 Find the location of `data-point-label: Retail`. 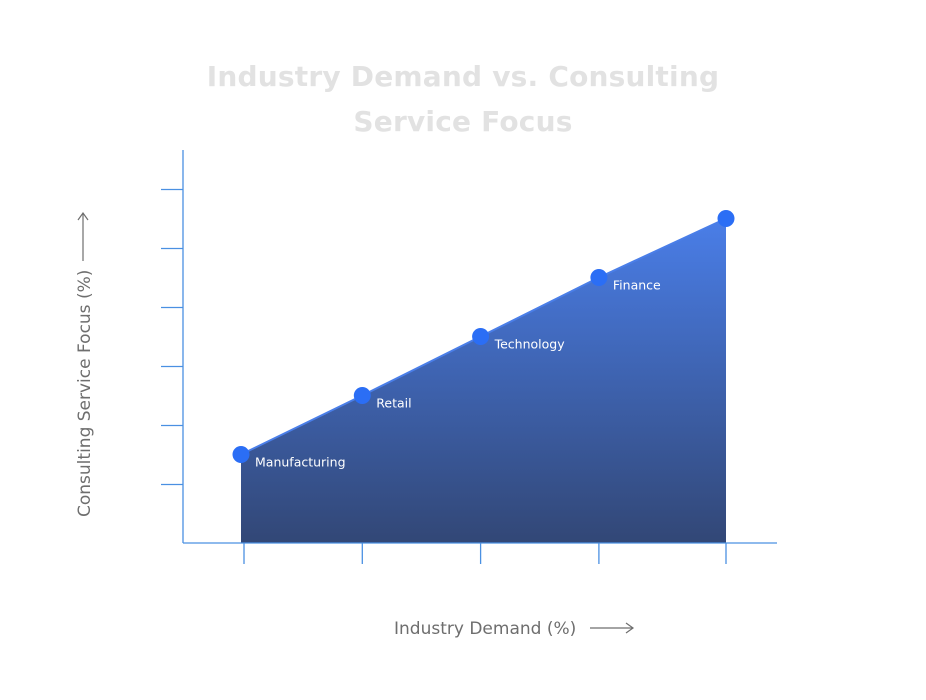

data-point-label: Retail is located at coordinates (393, 403).